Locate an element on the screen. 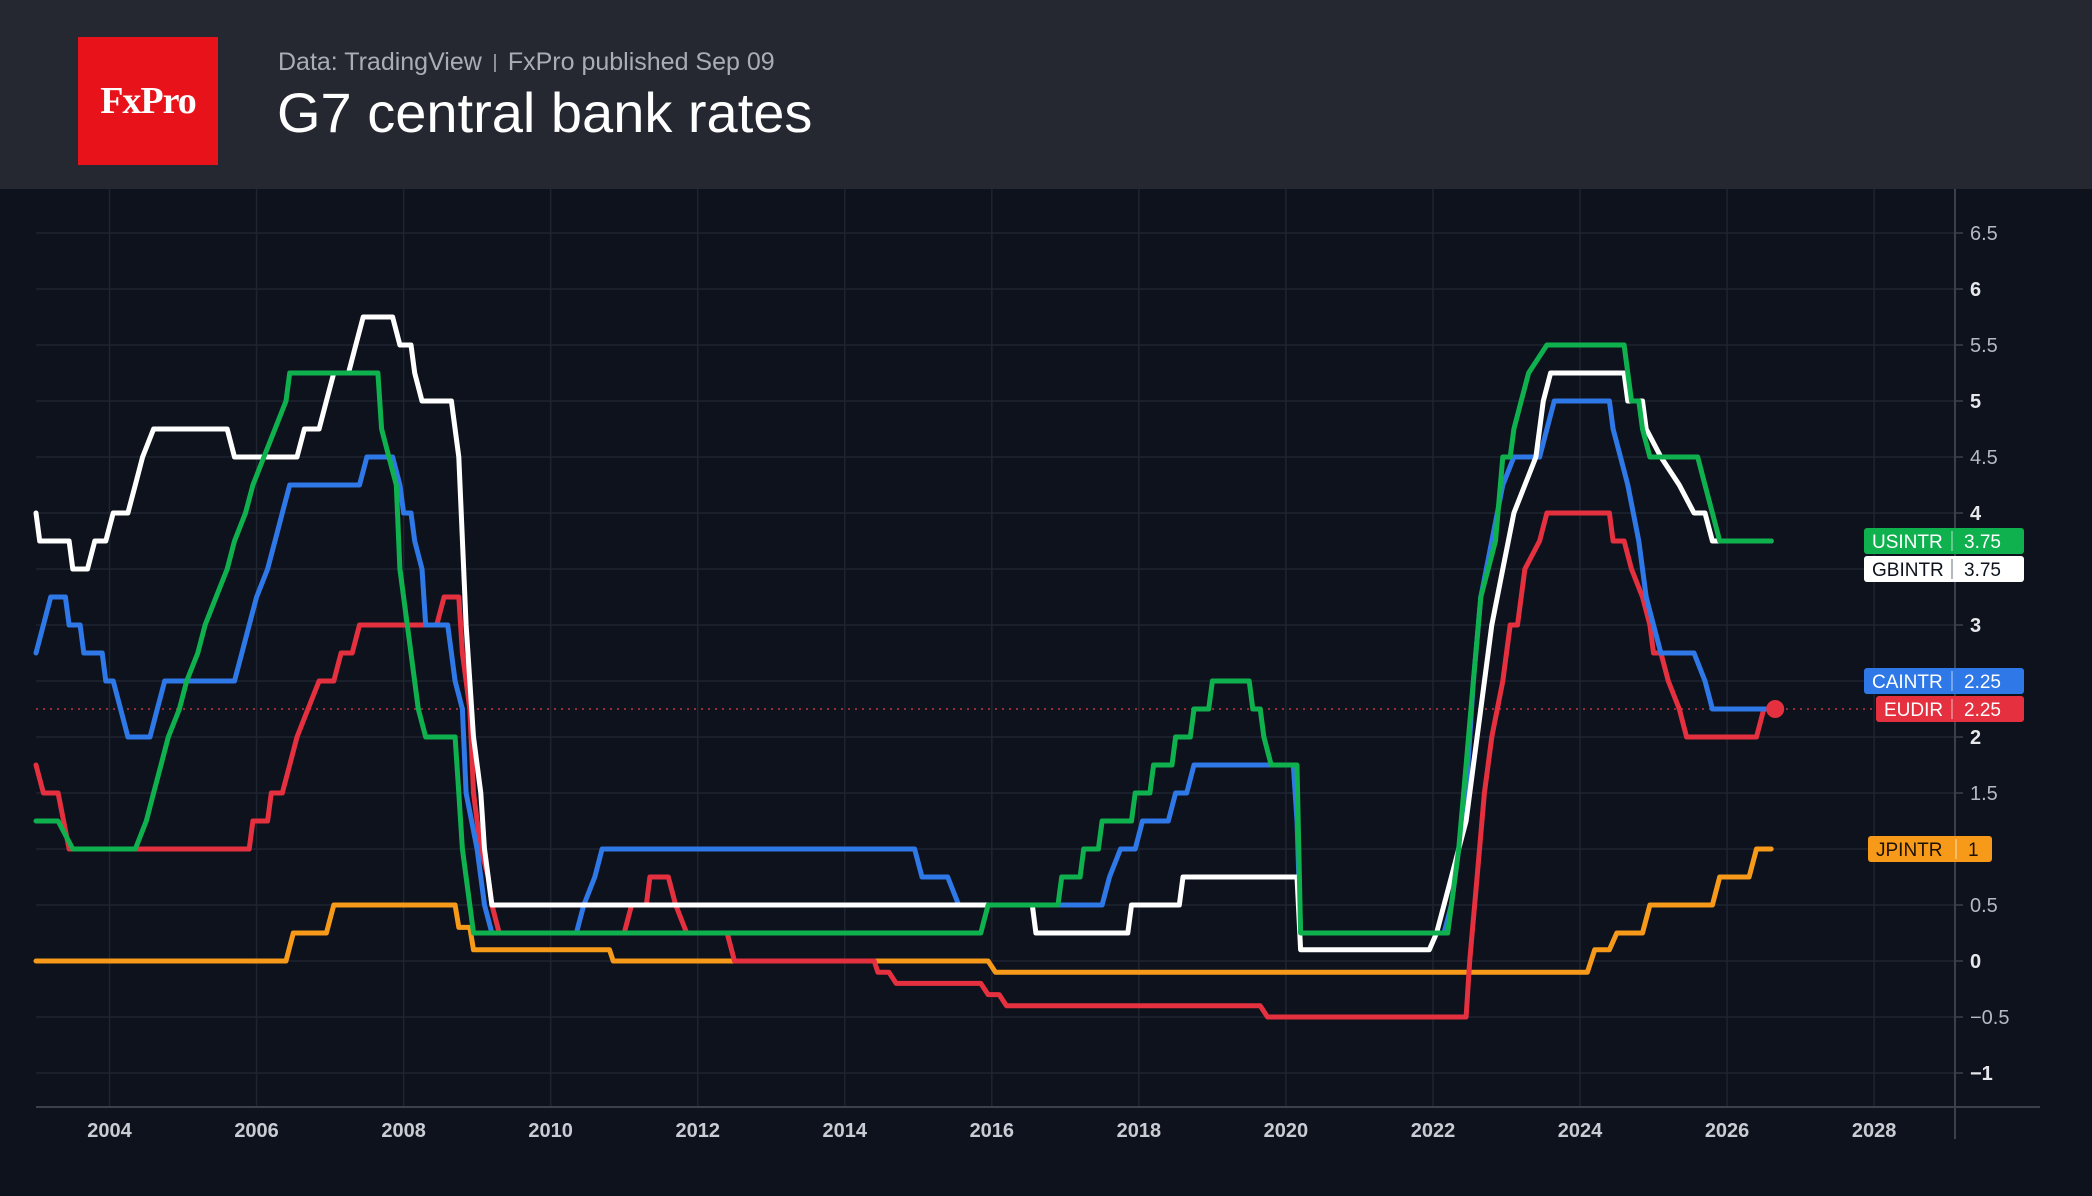 The height and width of the screenshot is (1196, 2092). series-label-caintr: CAINTR 2.25 is located at coordinates (1944, 681).